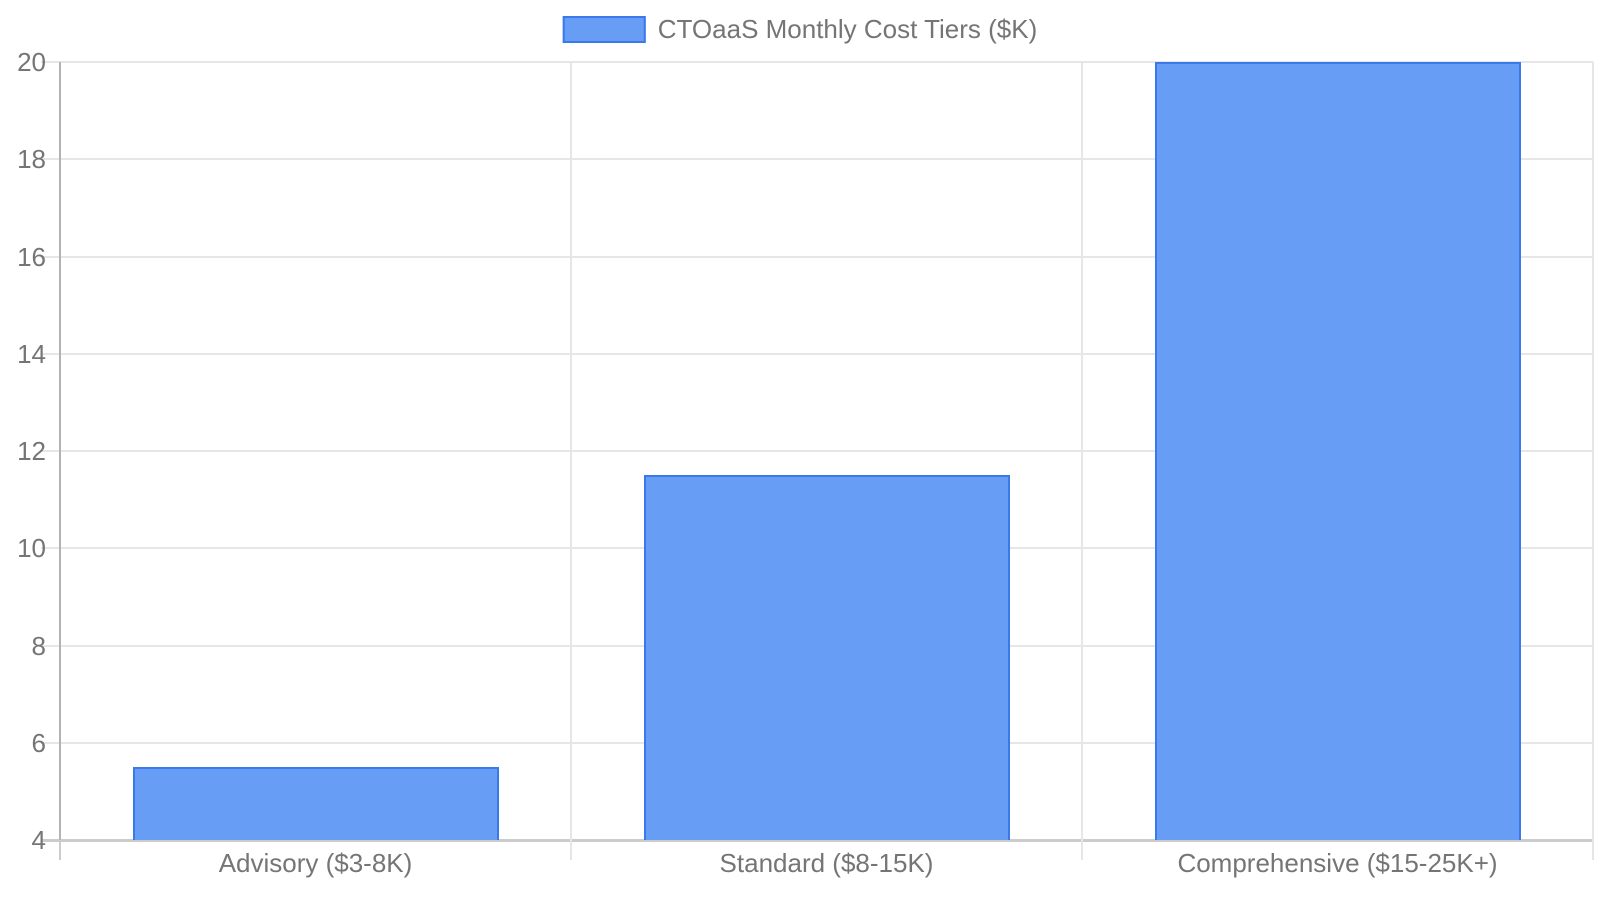 This screenshot has width=1600, height=900. What do you see at coordinates (38, 840) in the screenshot?
I see `y-axis-tick-label: 4` at bounding box center [38, 840].